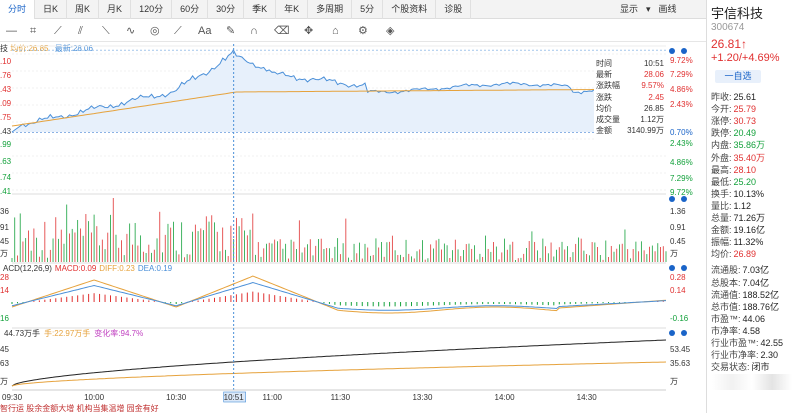 The image size is (800, 414). What do you see at coordinates (155, 31) in the screenshot?
I see `circle-tool-icon: ◎` at bounding box center [155, 31].